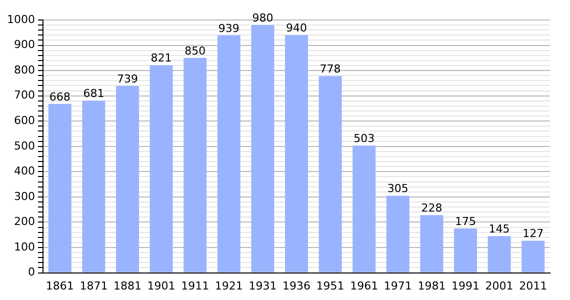  What do you see at coordinates (94, 285) in the screenshot?
I see `x-tick-label: 1871` at bounding box center [94, 285].